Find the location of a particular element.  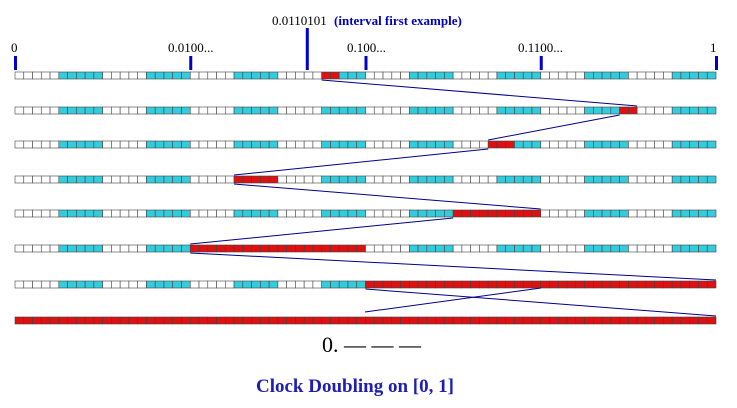

interval-row is located at coordinates (365, 284).